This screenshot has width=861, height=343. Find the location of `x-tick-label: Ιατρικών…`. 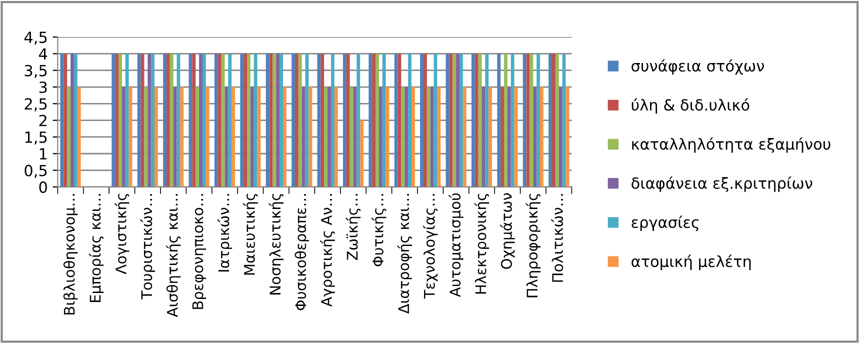

x-tick-label: Ιατρικών… is located at coordinates (224, 233).